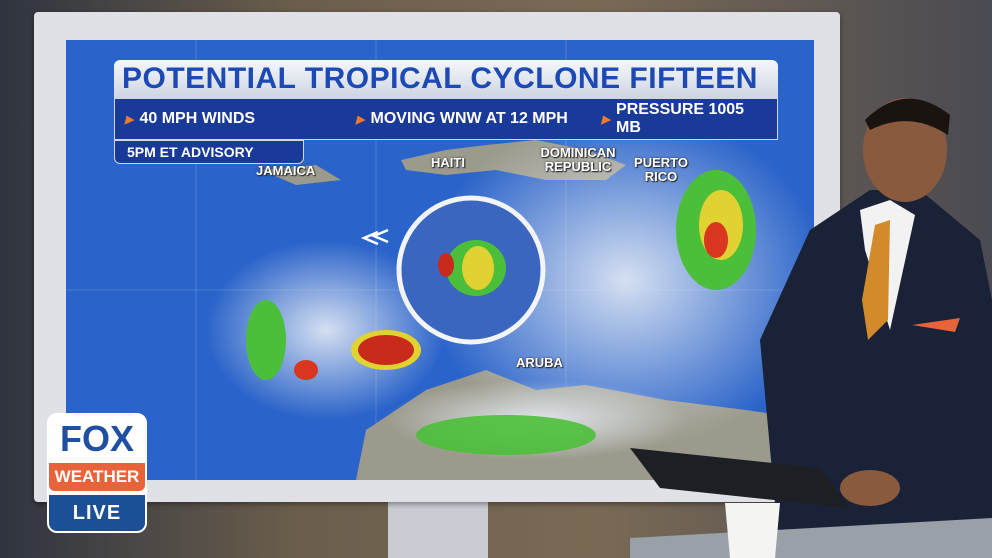  What do you see at coordinates (870, 488) in the screenshot?
I see `presenter-hand` at bounding box center [870, 488].